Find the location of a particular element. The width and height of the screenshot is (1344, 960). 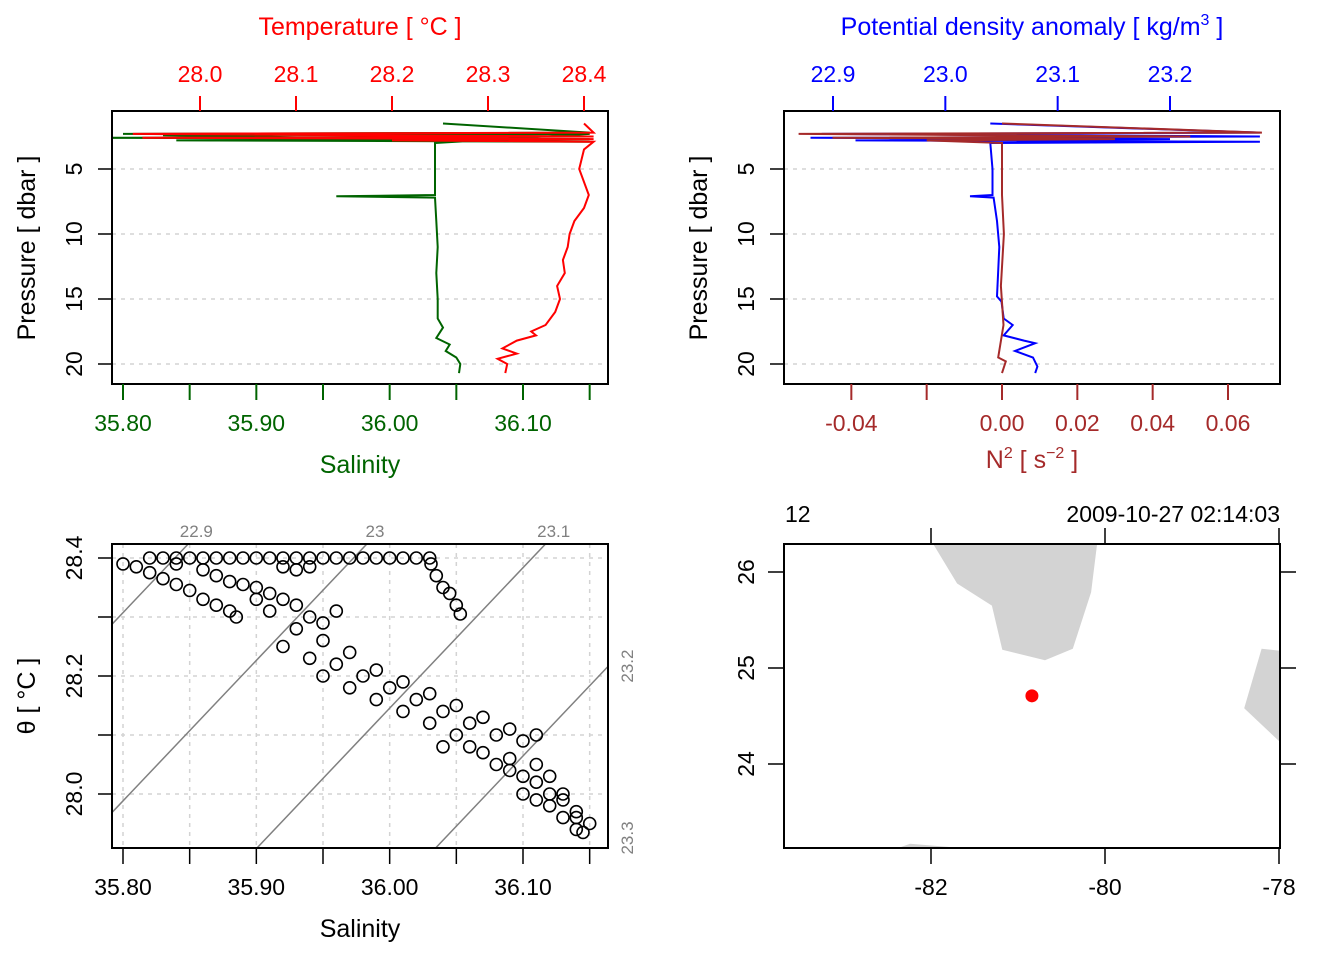

n2-axis-label: N2 [ s−2 ] is located at coordinates (1032, 459).